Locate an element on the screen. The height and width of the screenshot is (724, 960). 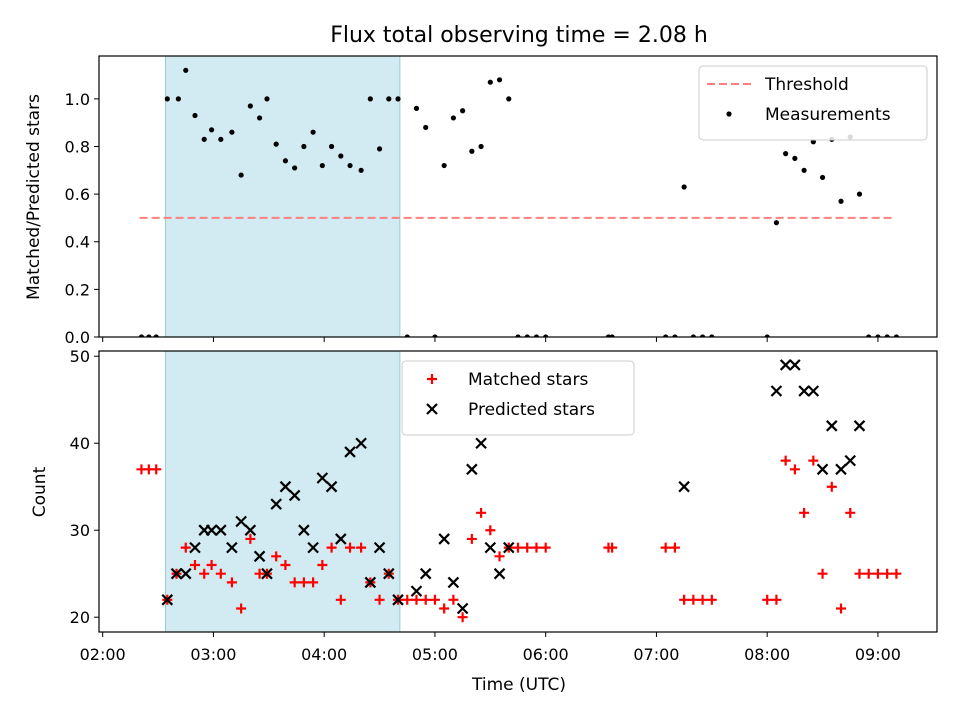
x-tick-label: 04:00 is located at coordinates (324, 654).